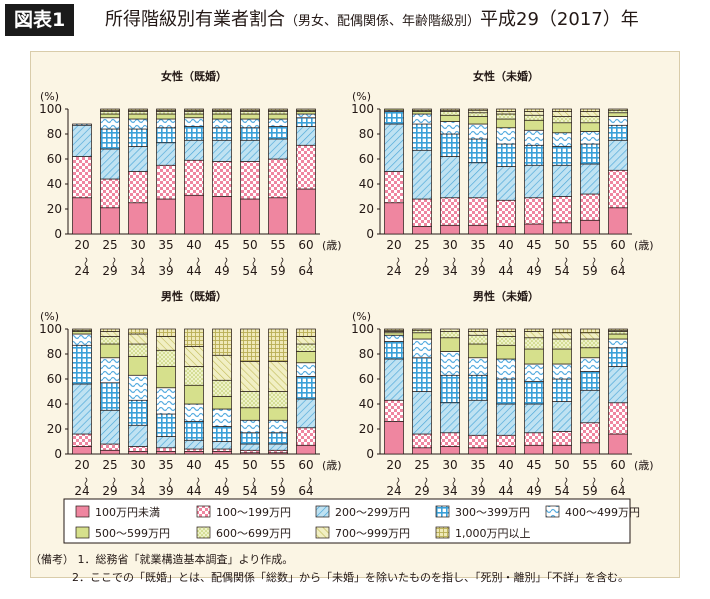  I want to click on x-tick-label: 24, so click(81, 491).